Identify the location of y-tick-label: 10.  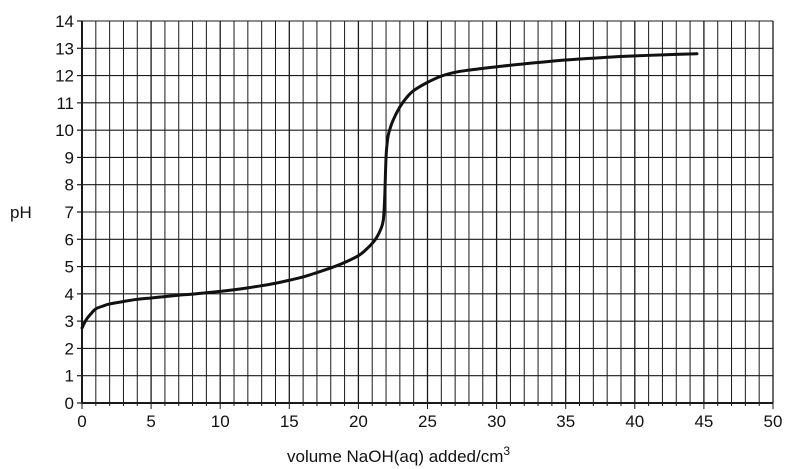
(64, 130).